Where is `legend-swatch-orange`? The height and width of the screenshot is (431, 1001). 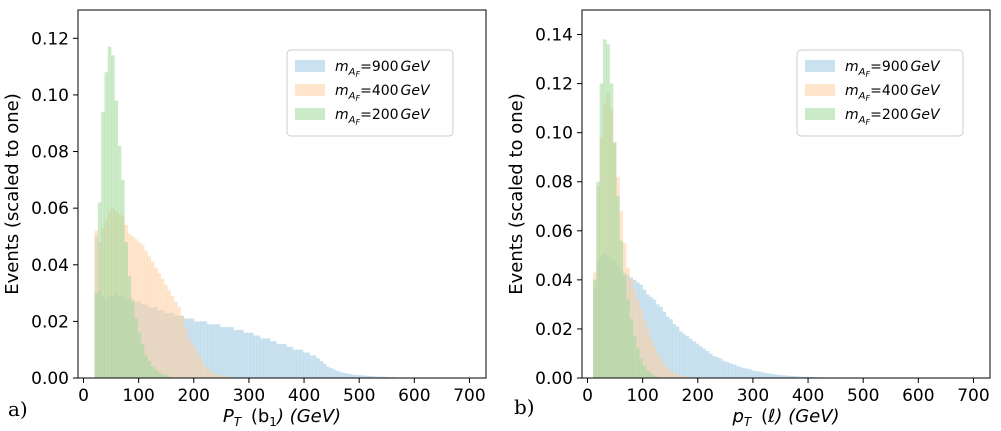 legend-swatch-orange is located at coordinates (310, 90).